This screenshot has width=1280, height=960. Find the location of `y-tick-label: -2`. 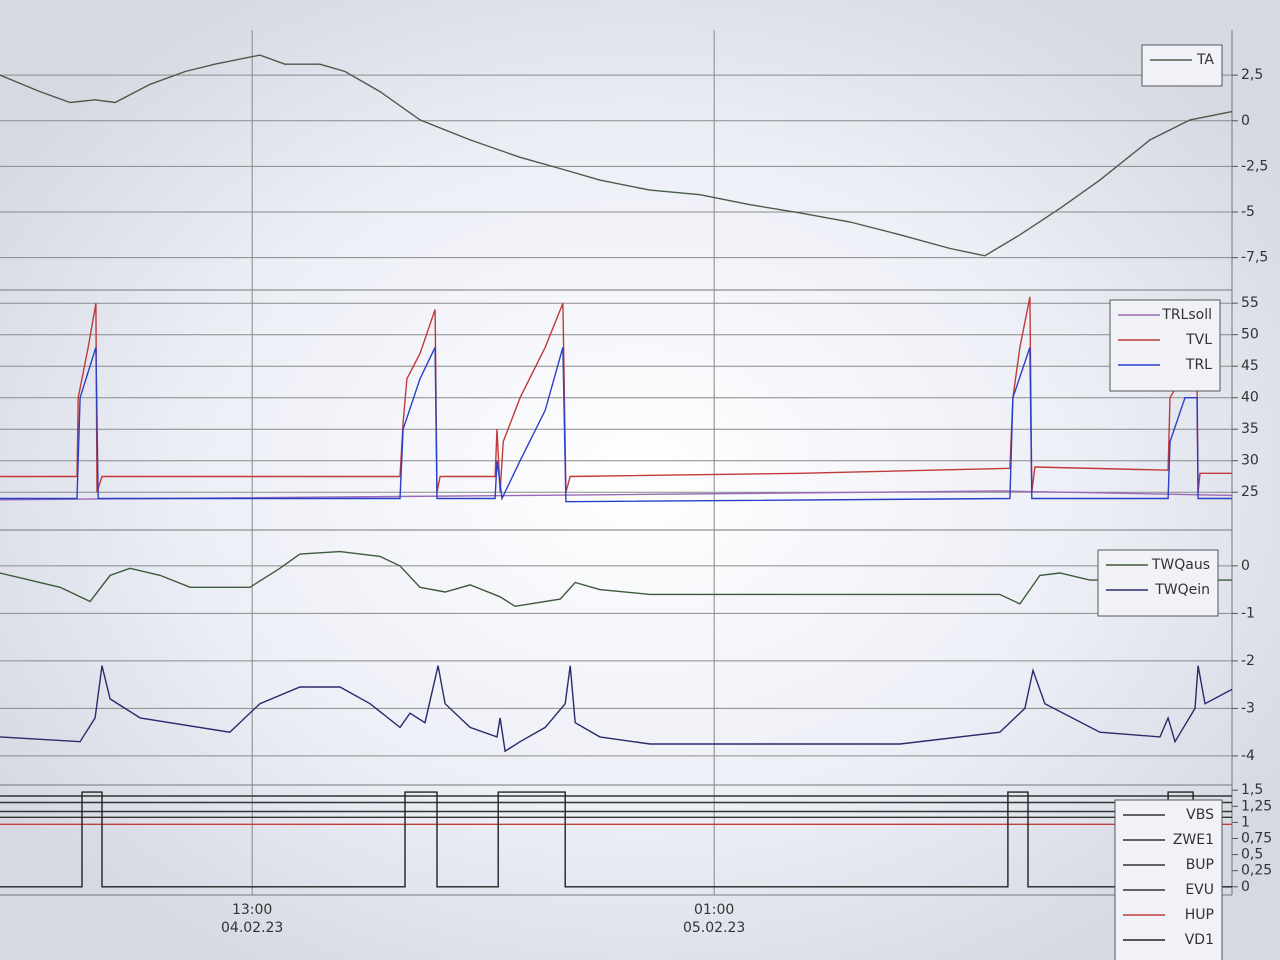

y-tick-label: -2 is located at coordinates (1248, 661).